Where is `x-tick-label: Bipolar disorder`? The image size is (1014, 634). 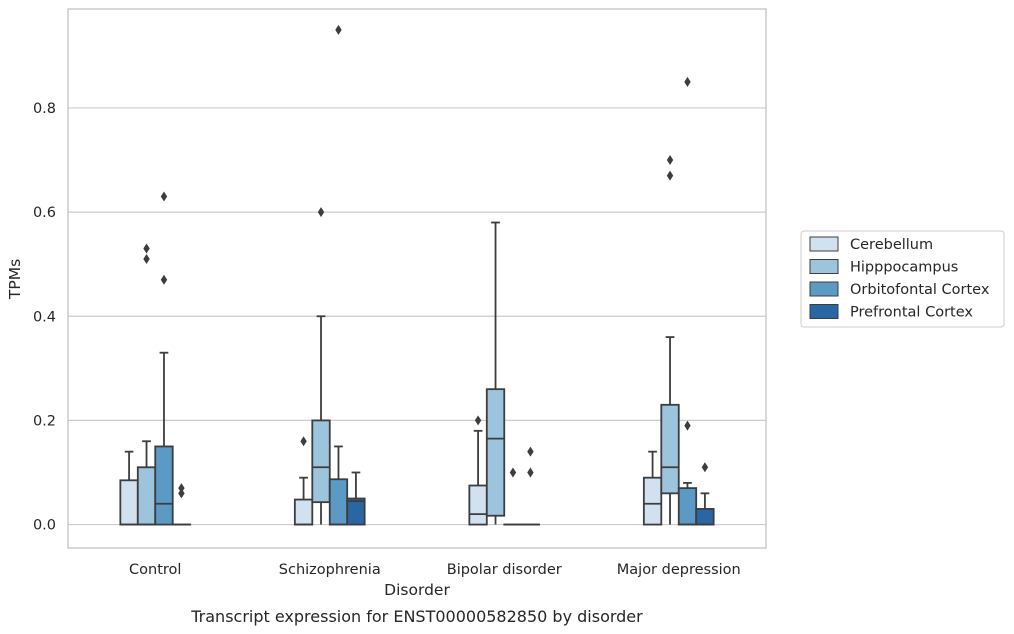
x-tick-label: Bipolar disorder is located at coordinates (504, 570).